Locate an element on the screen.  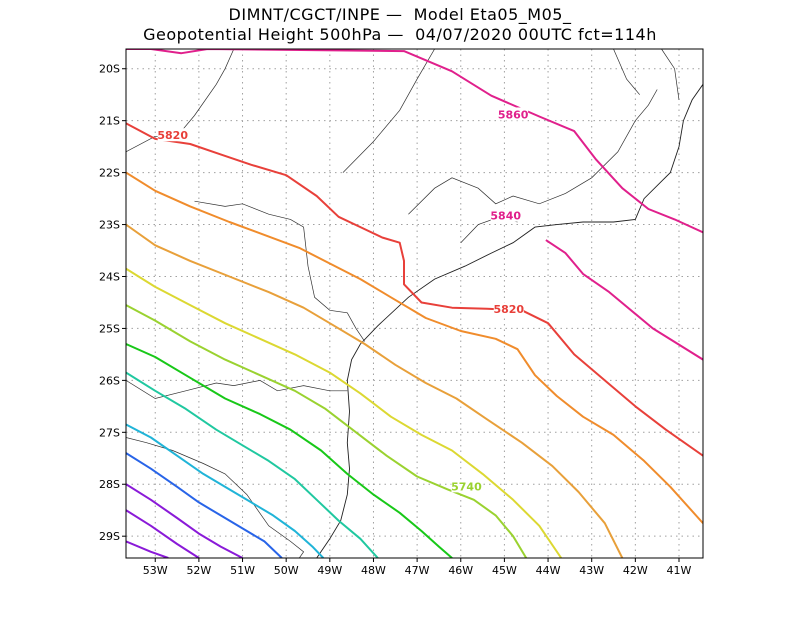
lat-tick-label: 21S is located at coordinates (109, 121).